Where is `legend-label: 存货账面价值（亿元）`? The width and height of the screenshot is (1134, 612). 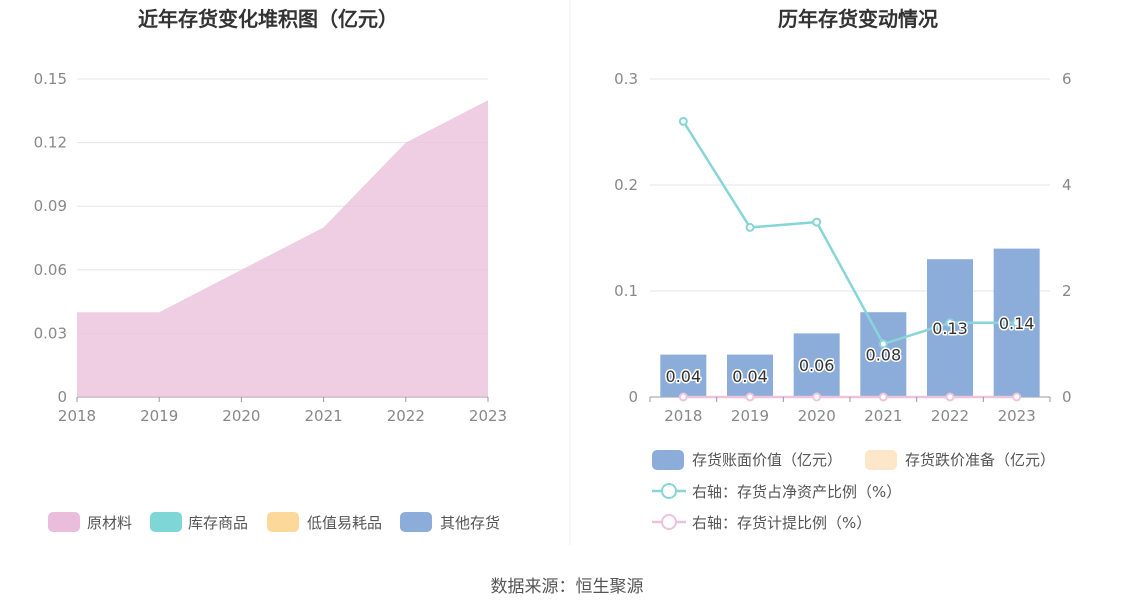
legend-label: 存货账面价值（亿元） is located at coordinates (767, 460).